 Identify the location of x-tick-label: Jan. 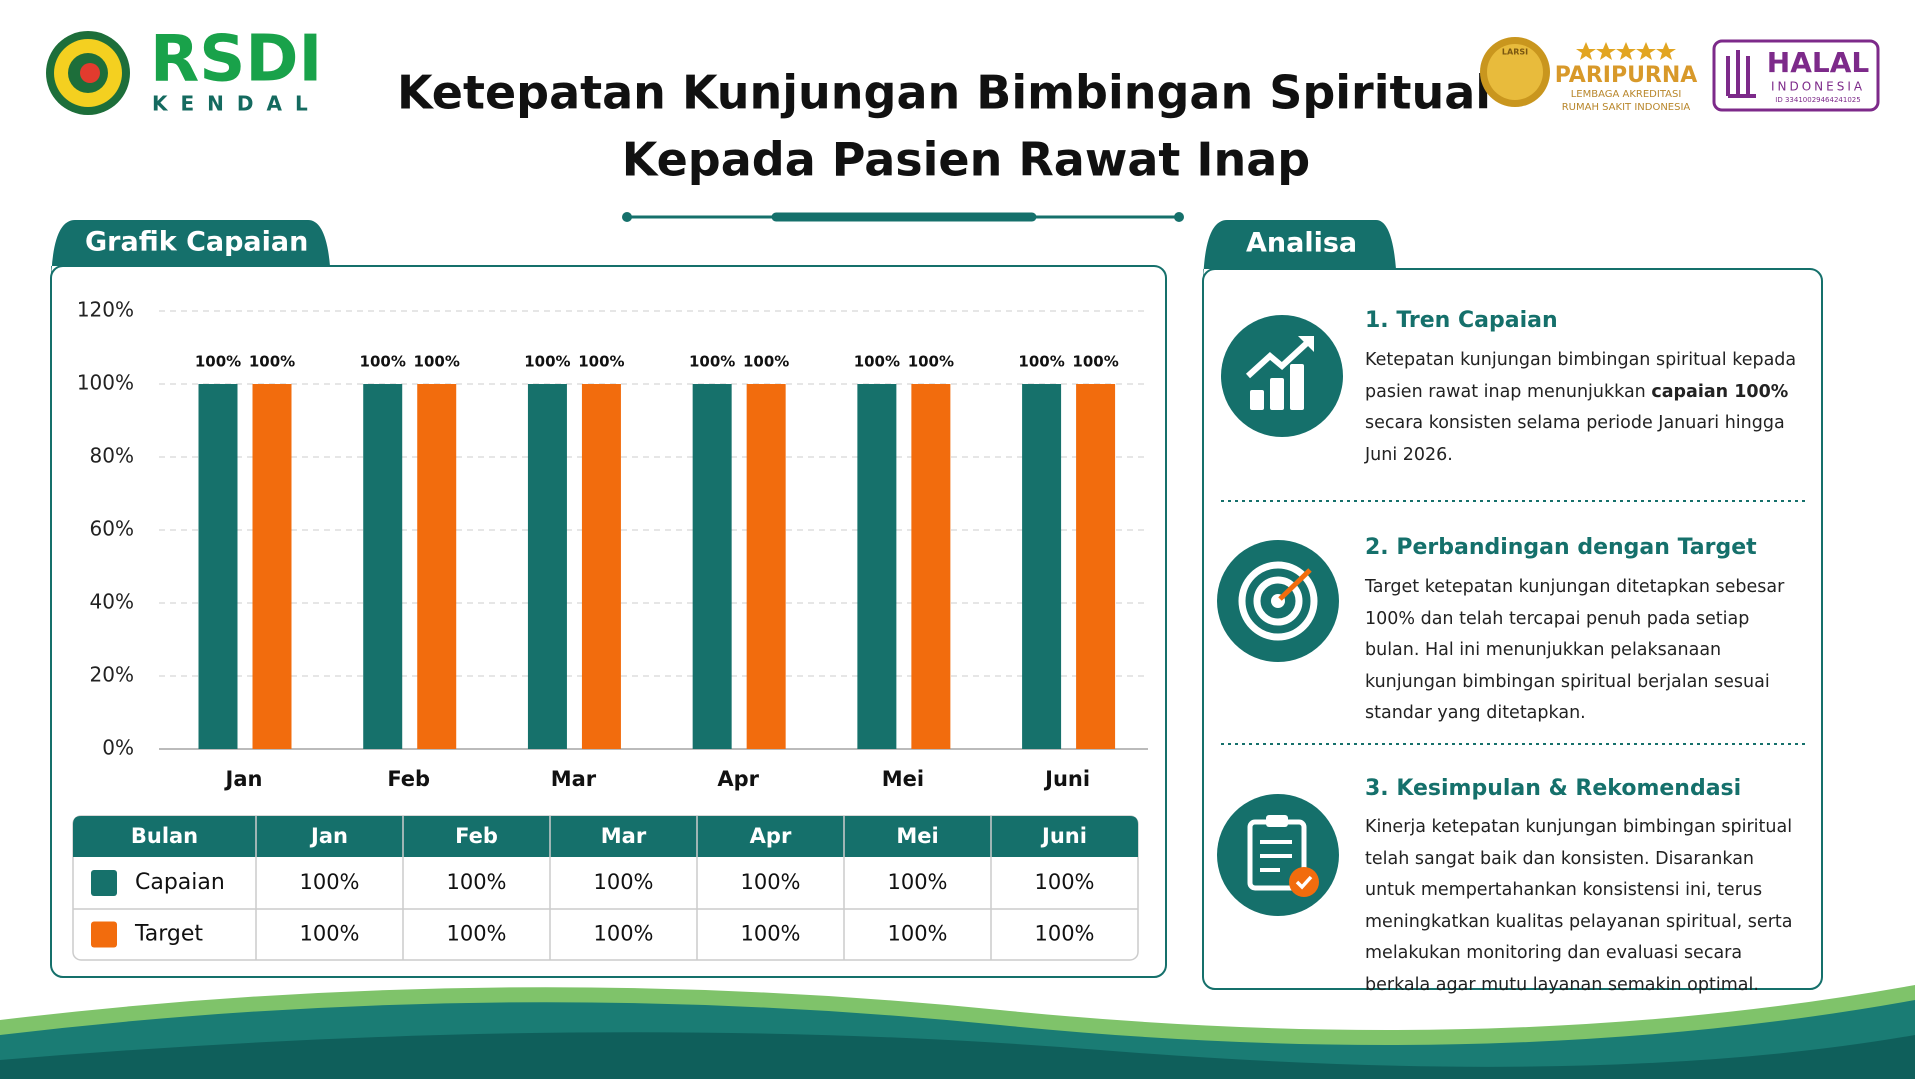
(243, 779).